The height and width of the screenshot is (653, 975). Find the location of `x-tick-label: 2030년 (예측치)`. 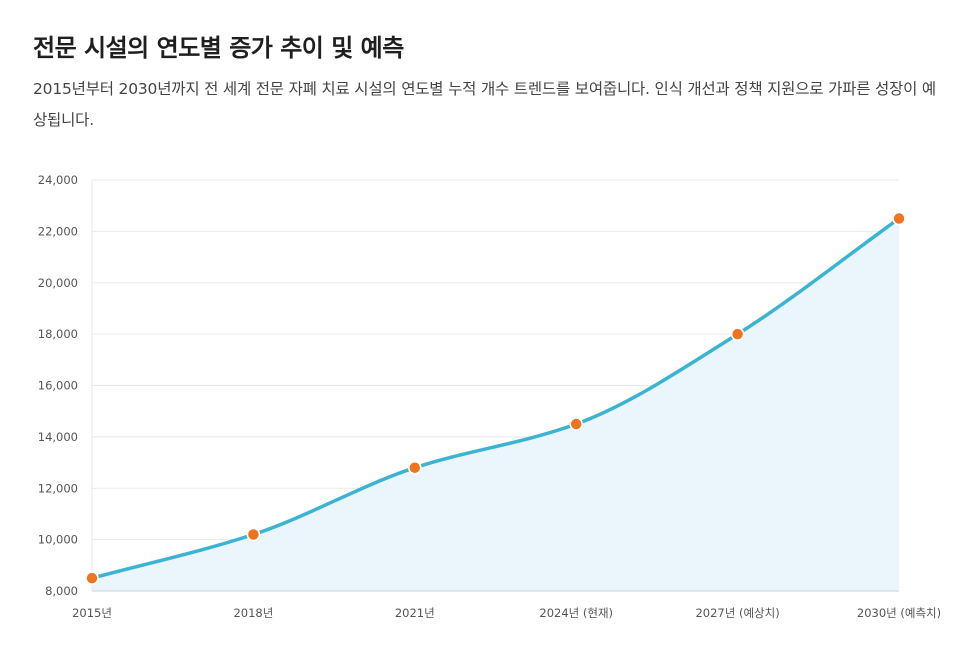

x-tick-label: 2030년 (예측치) is located at coordinates (899, 613).